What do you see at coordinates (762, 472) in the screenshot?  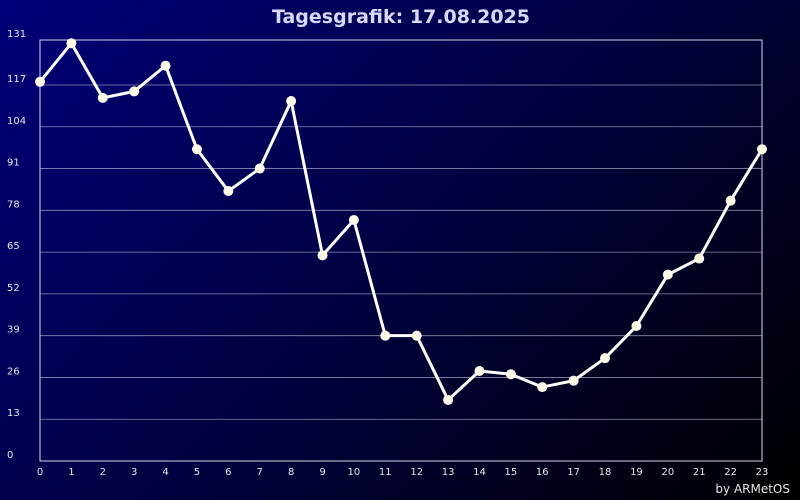 I see `x-tick-label: 23` at bounding box center [762, 472].